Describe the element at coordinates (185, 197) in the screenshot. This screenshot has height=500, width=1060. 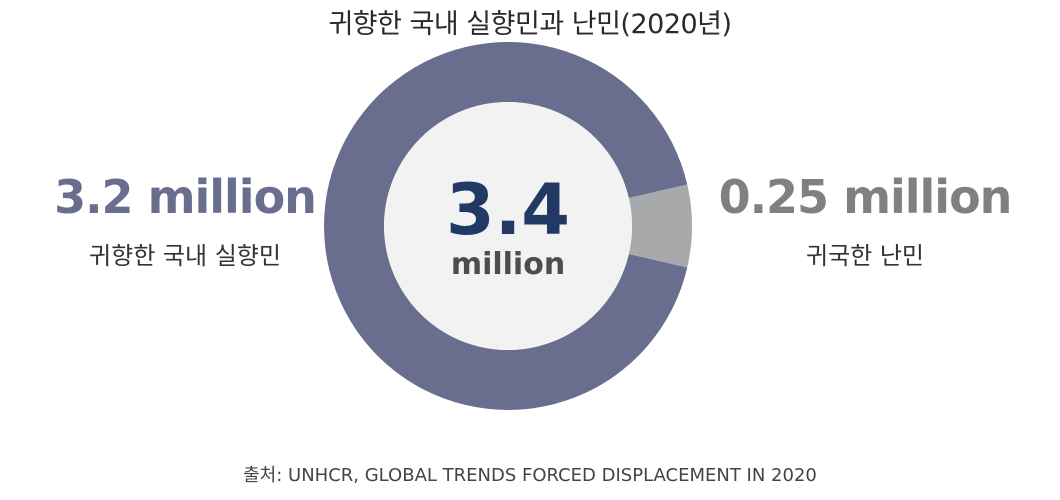
I see `idp-value-label: 3.2 million` at that location.